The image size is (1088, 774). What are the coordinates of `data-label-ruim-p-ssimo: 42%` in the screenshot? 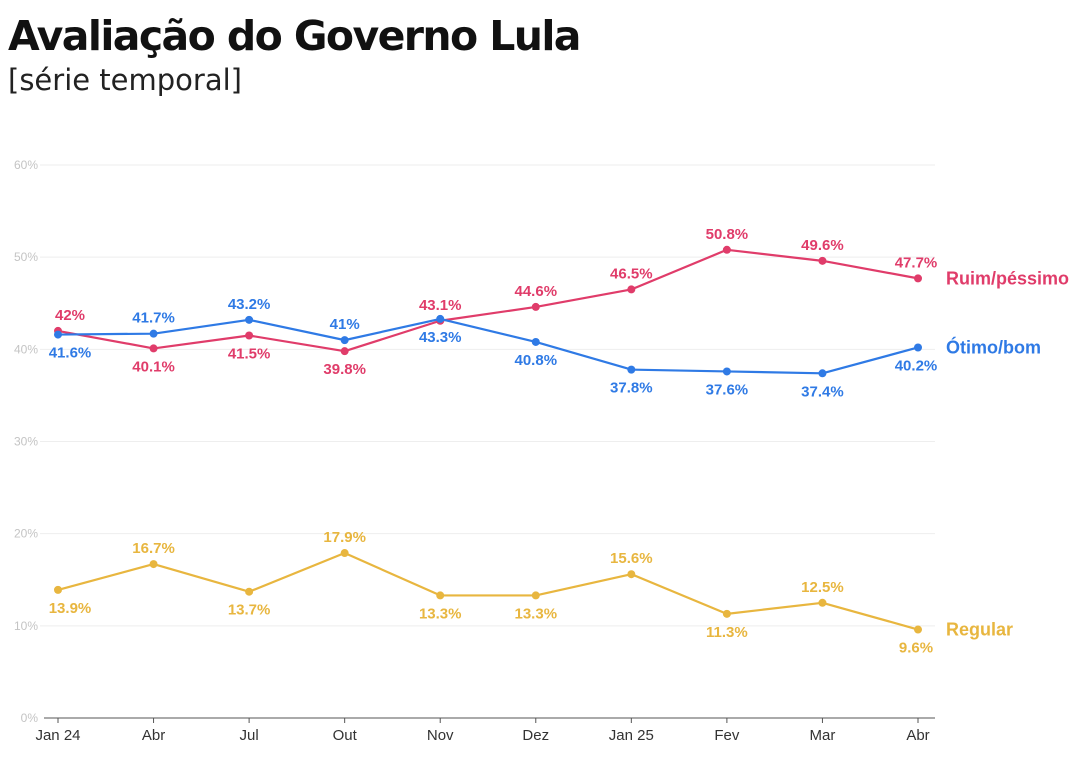 It's located at (70, 315).